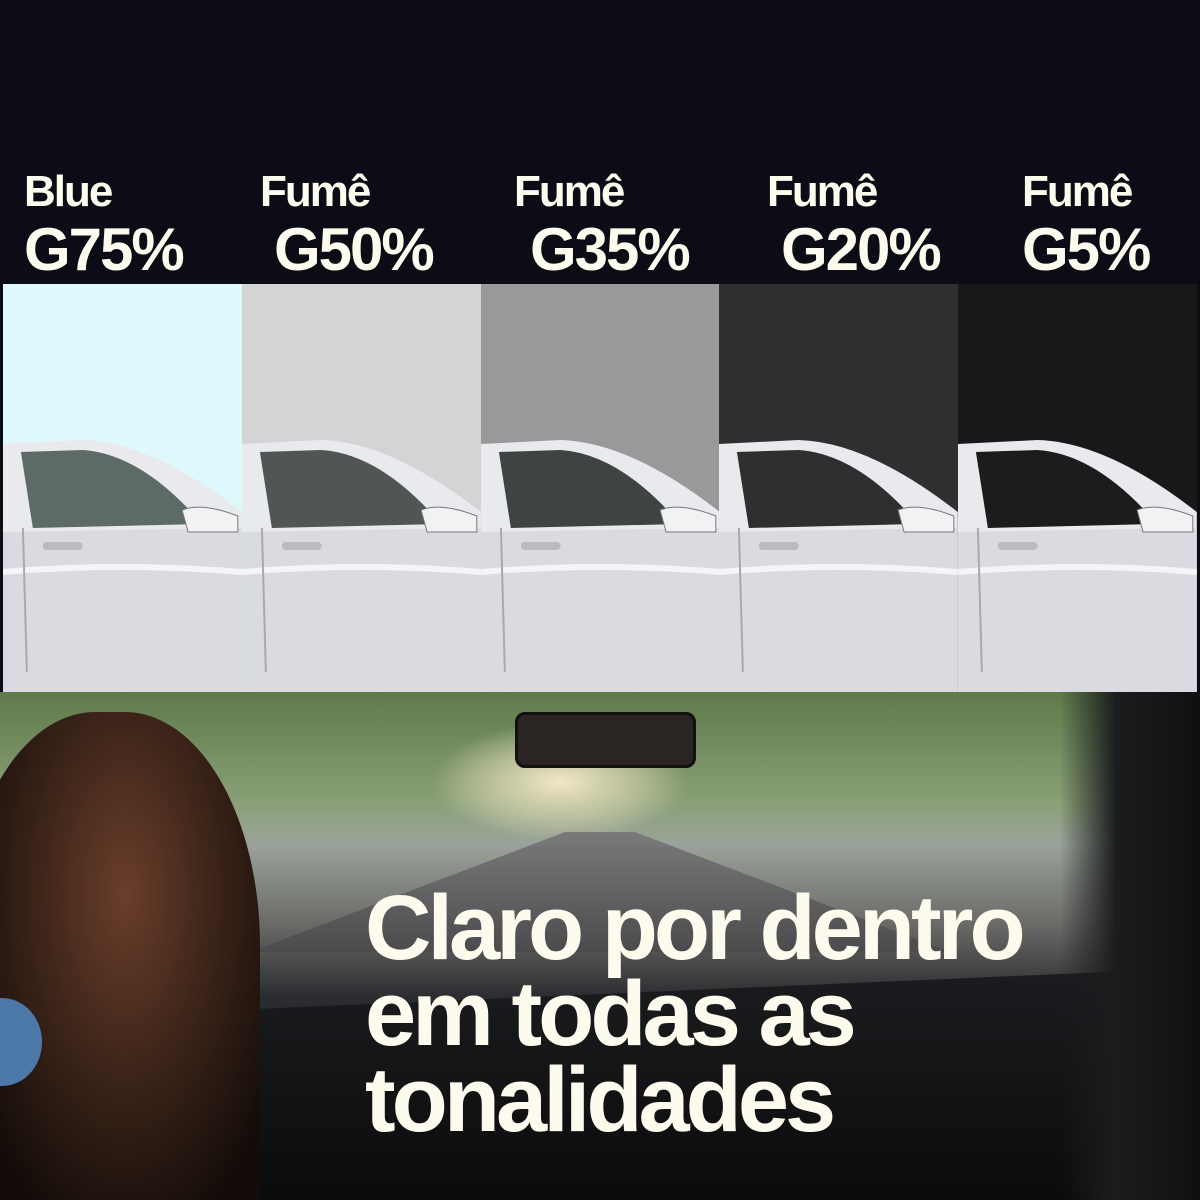 This screenshot has height=1200, width=1200. Describe the element at coordinates (354, 249) in the screenshot. I see `shade-value: G50%` at that location.